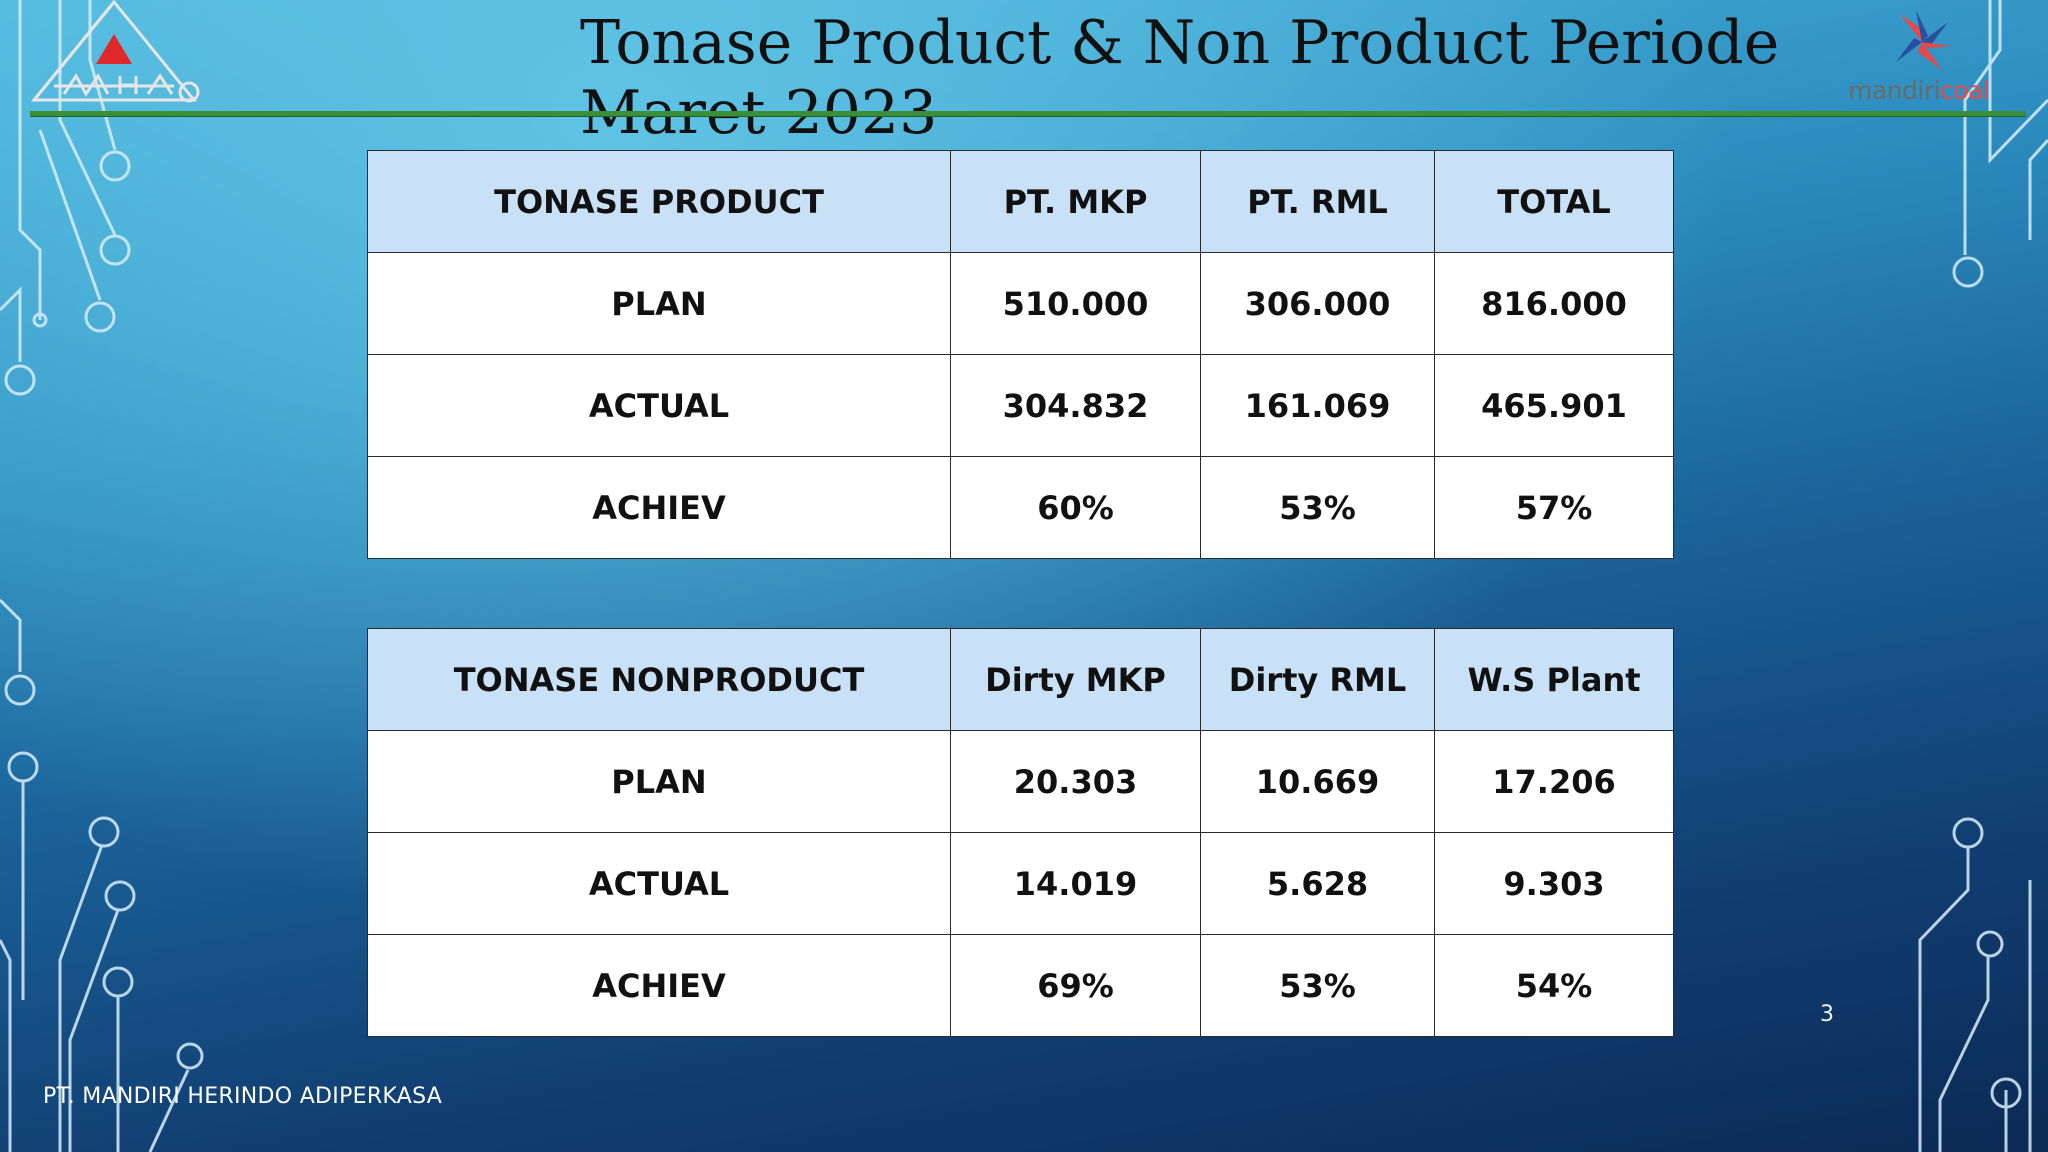 Image resolution: width=2048 pixels, height=1152 pixels. Describe the element at coordinates (1827, 1014) in the screenshot. I see `page-number: 3` at that location.